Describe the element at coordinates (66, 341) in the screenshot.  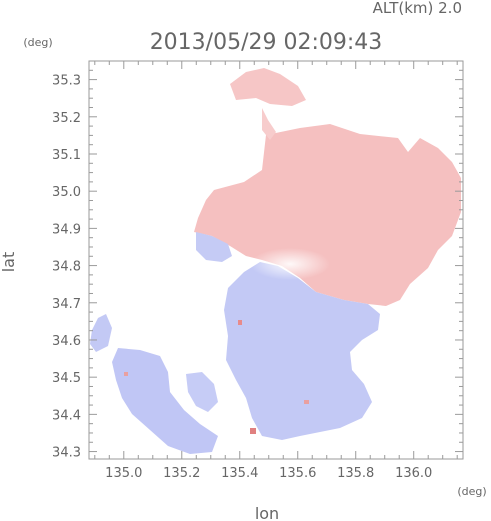
I see `y-tick-label: 34.6` at that location.